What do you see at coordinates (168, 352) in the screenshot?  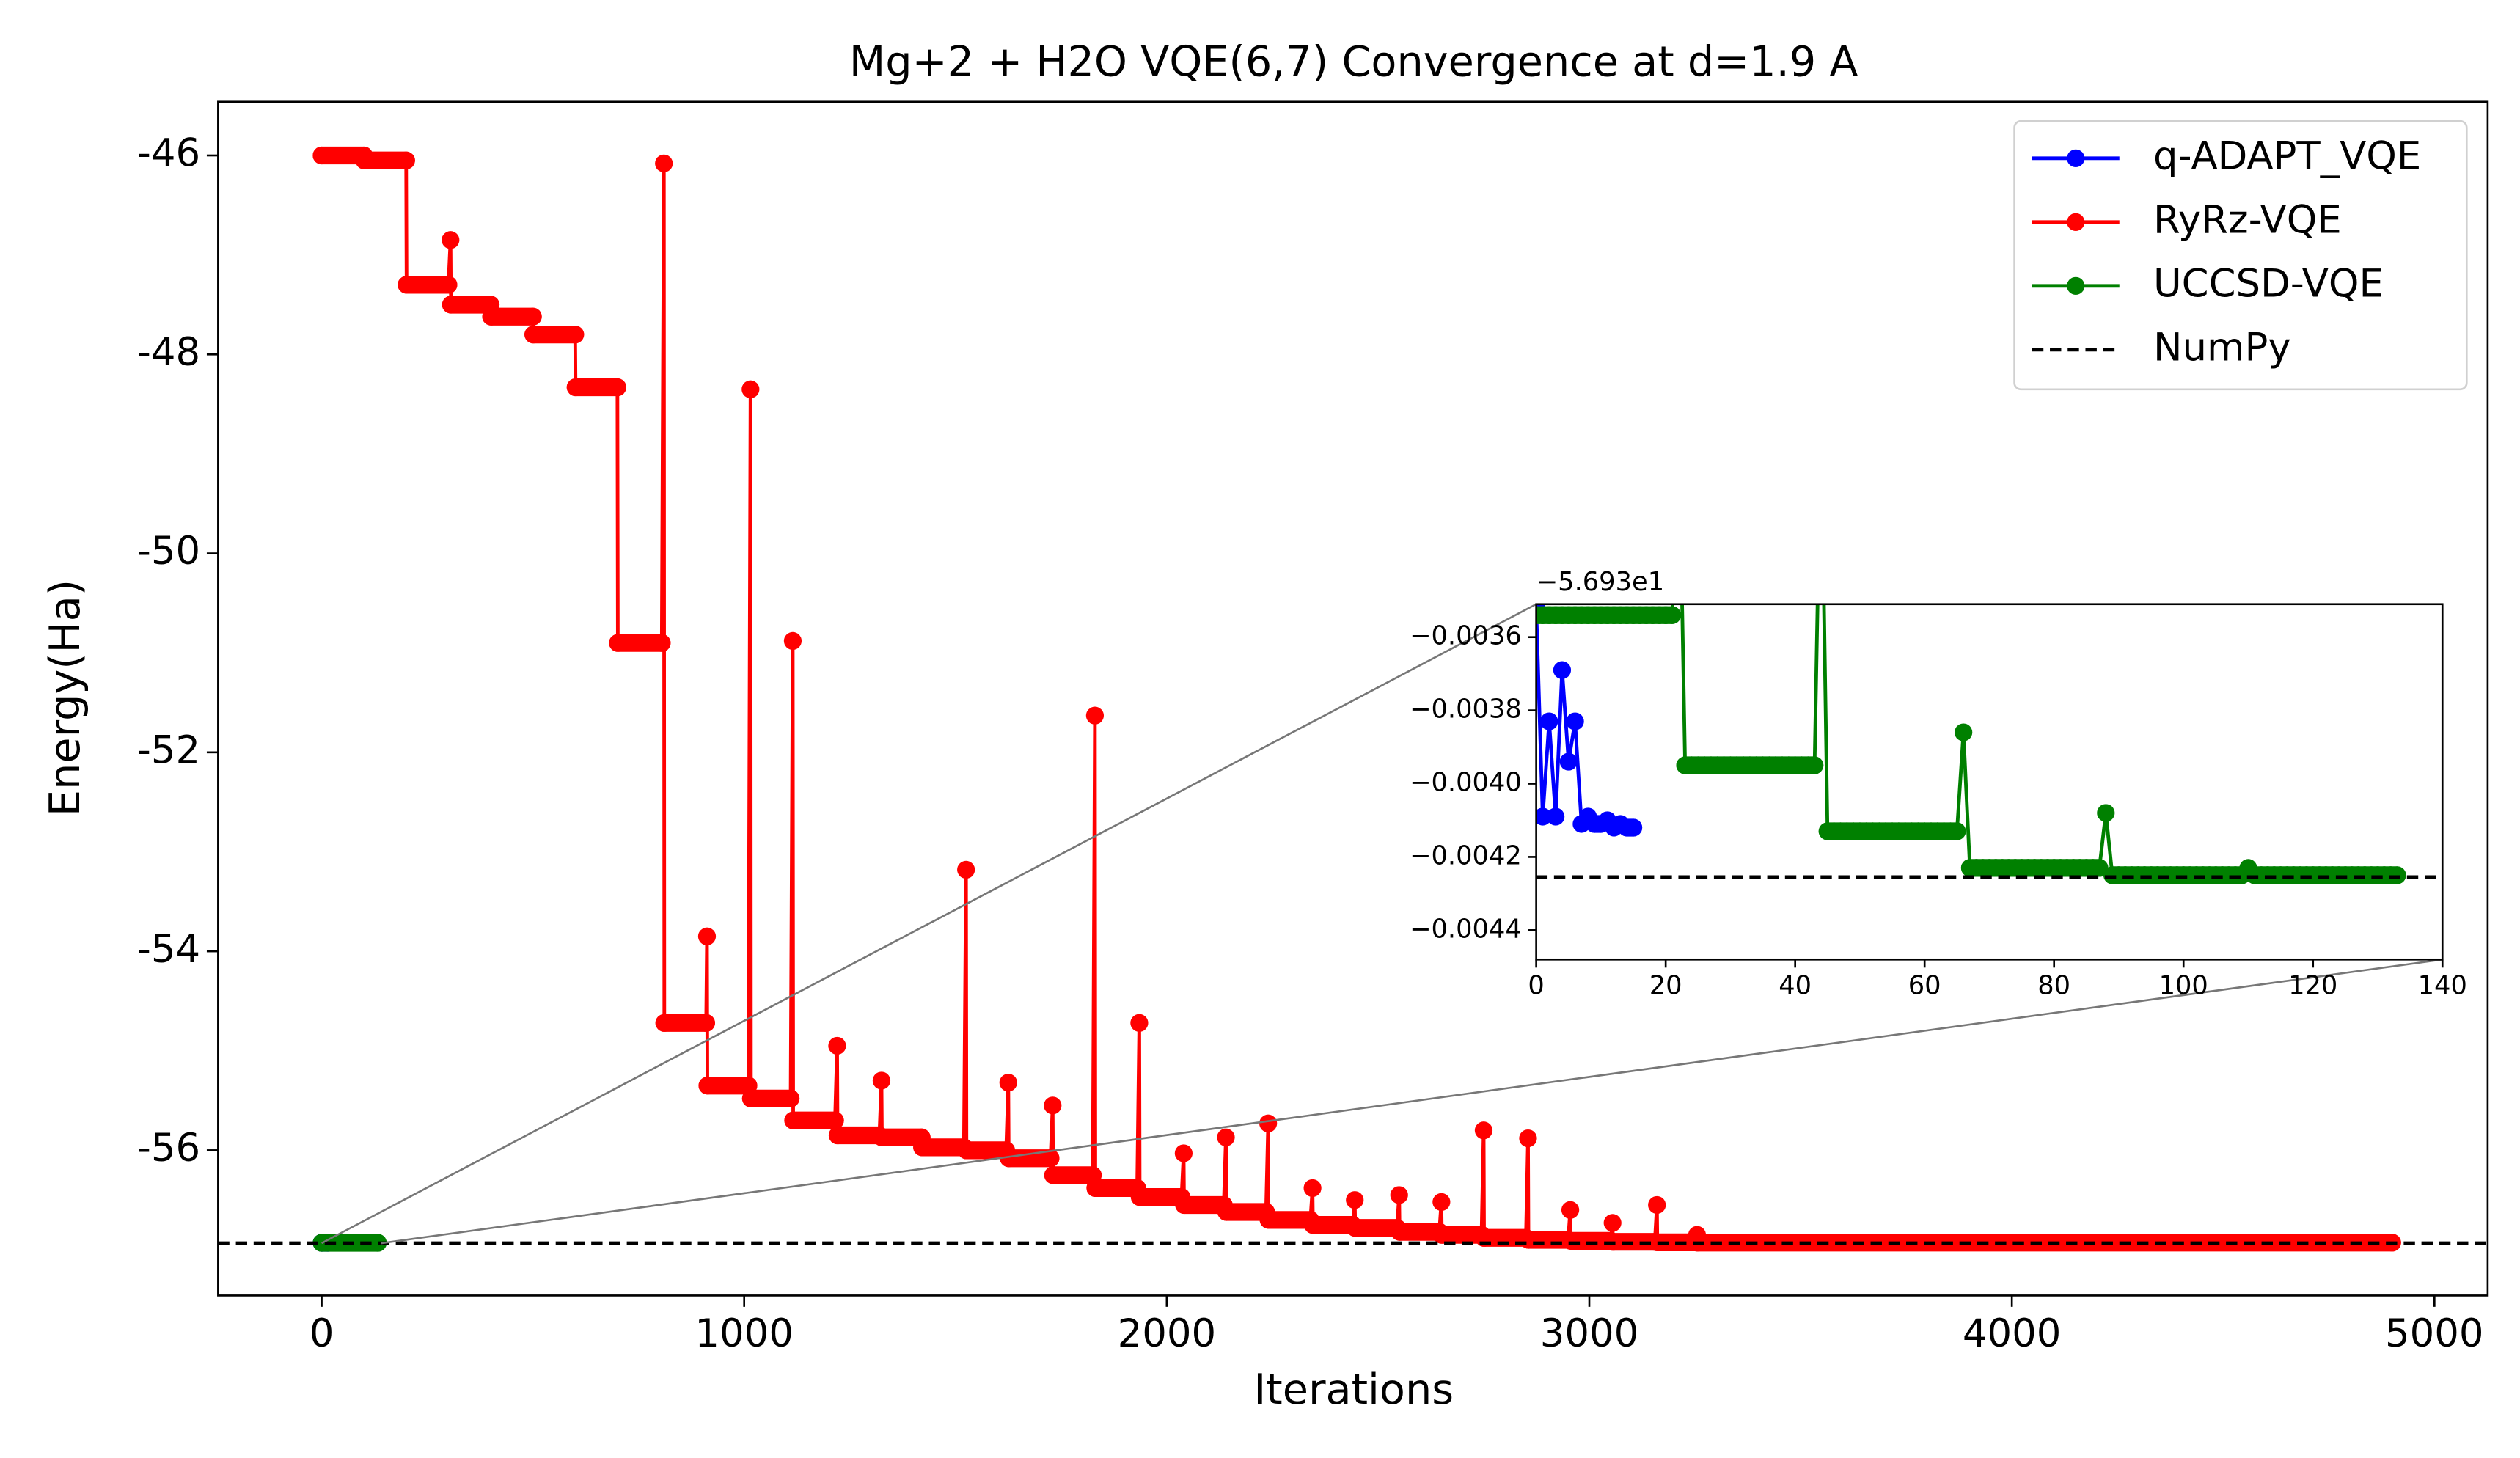 I see `y-tick-label: -48` at bounding box center [168, 352].